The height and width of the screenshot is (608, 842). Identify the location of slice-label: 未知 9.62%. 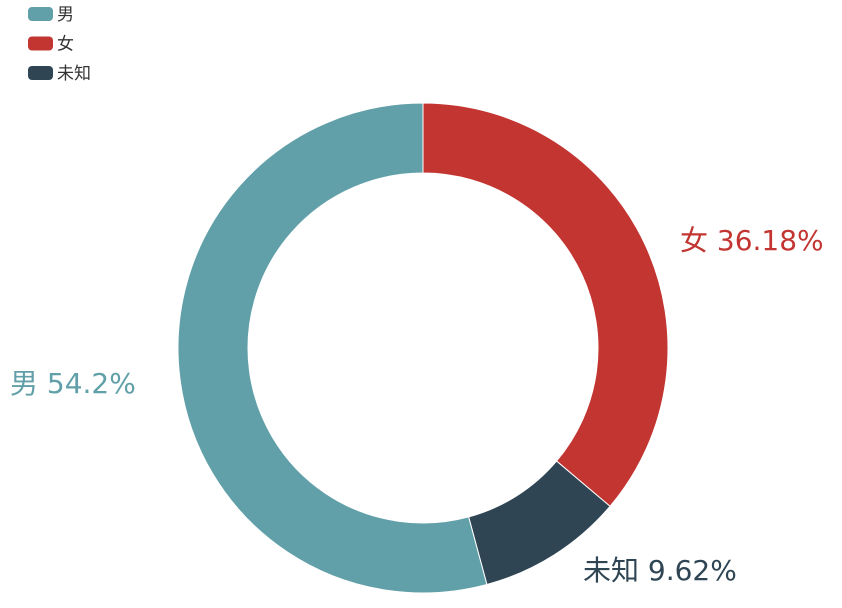
(660, 570).